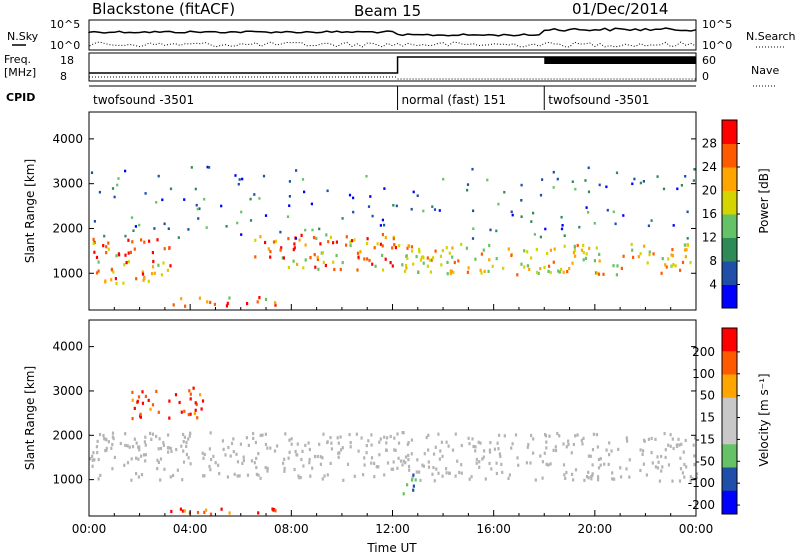 This screenshot has width=800, height=554. Describe the element at coordinates (620, 9) in the screenshot. I see `date-title: 01/Dec/2014` at that location.